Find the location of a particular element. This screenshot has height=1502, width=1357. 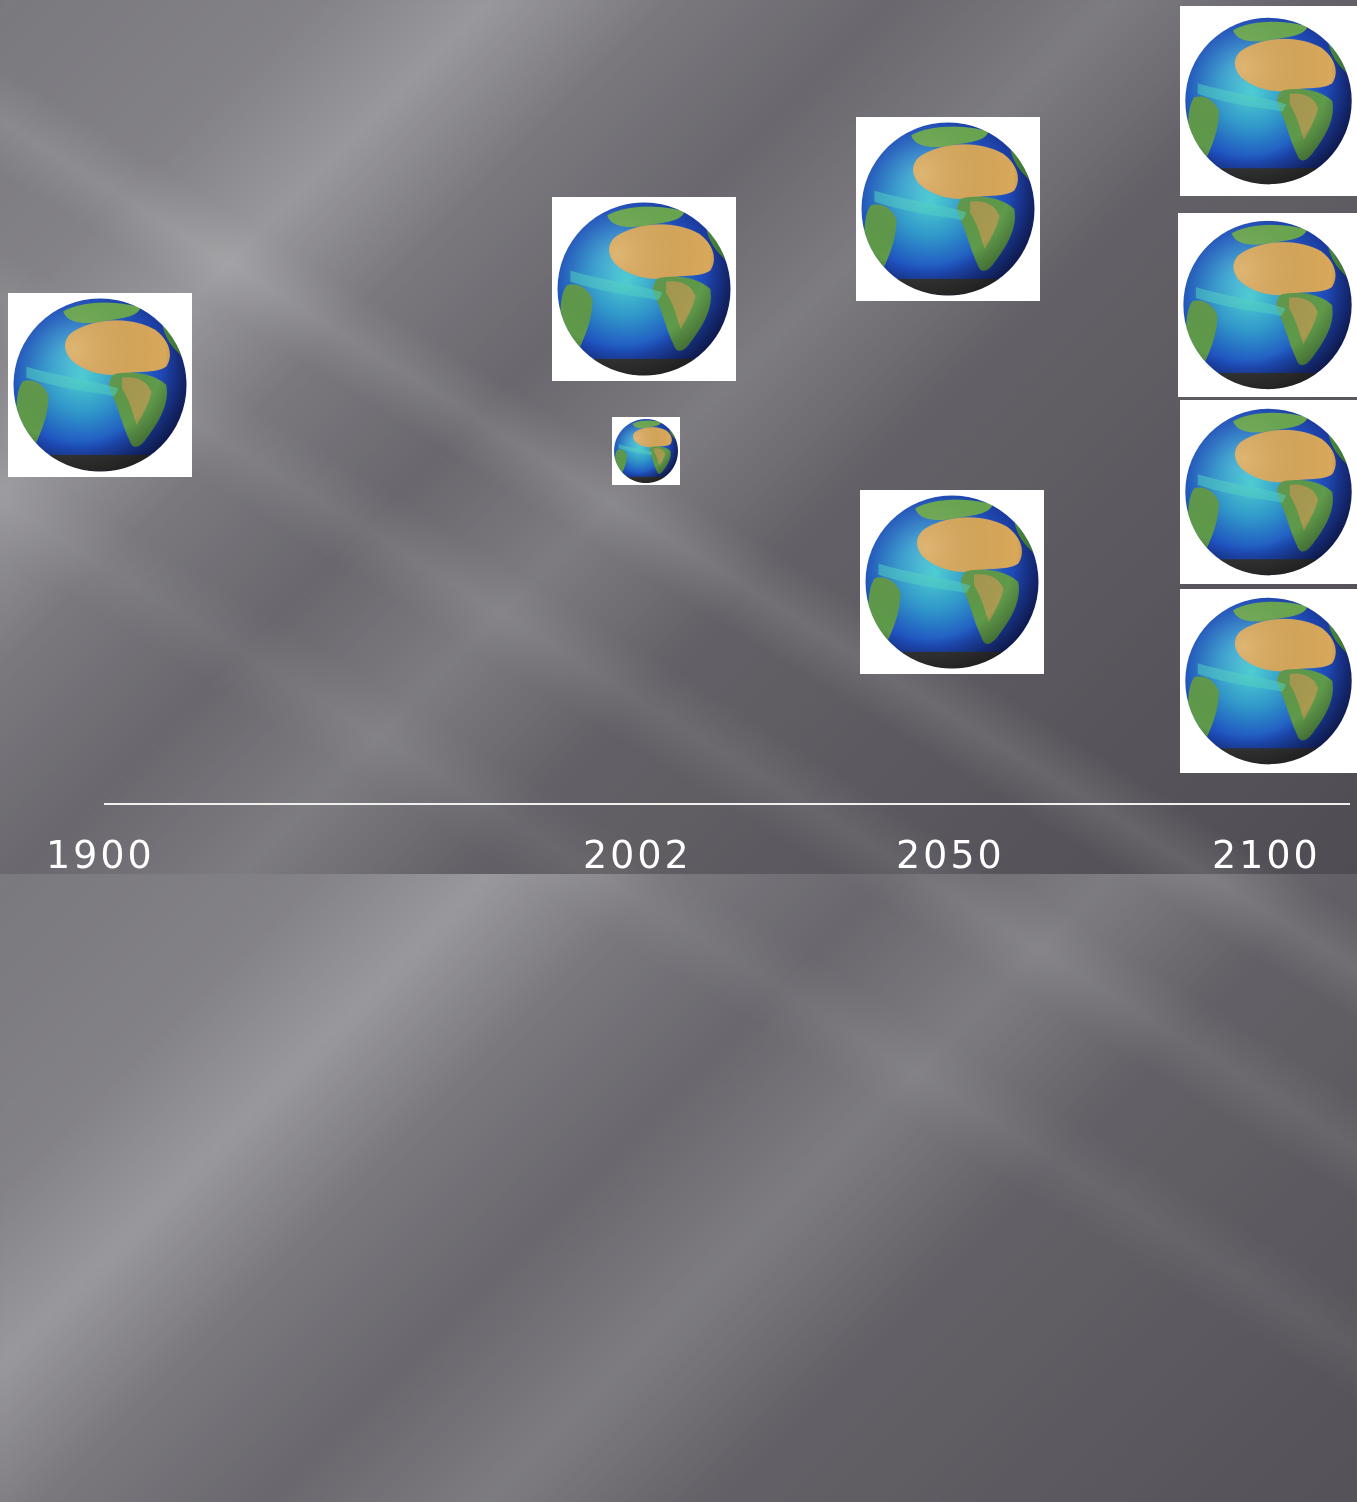

globe-1900 is located at coordinates (100, 385).